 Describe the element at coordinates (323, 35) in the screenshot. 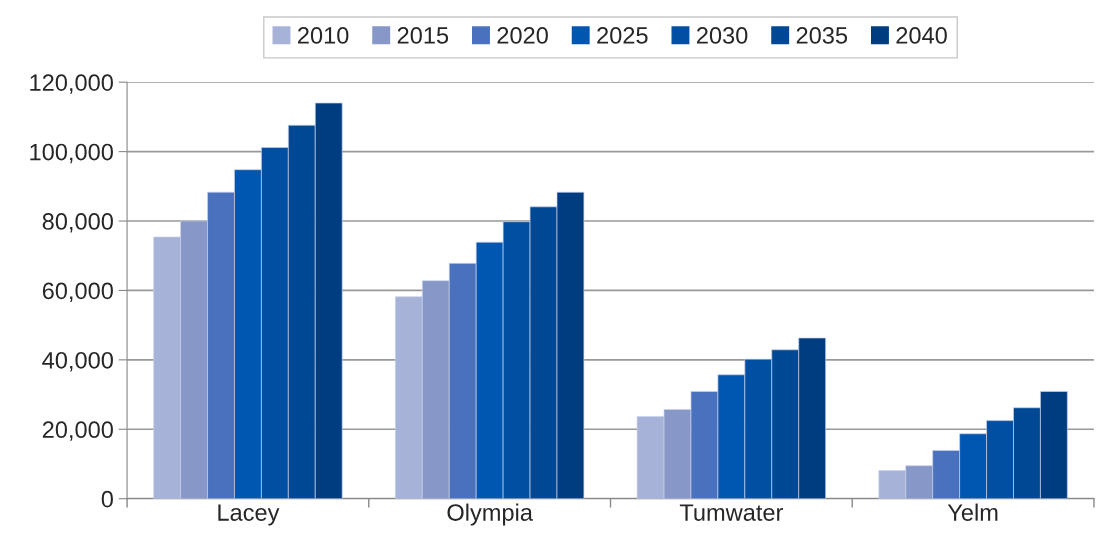

I see `legend-label: 2010` at that location.